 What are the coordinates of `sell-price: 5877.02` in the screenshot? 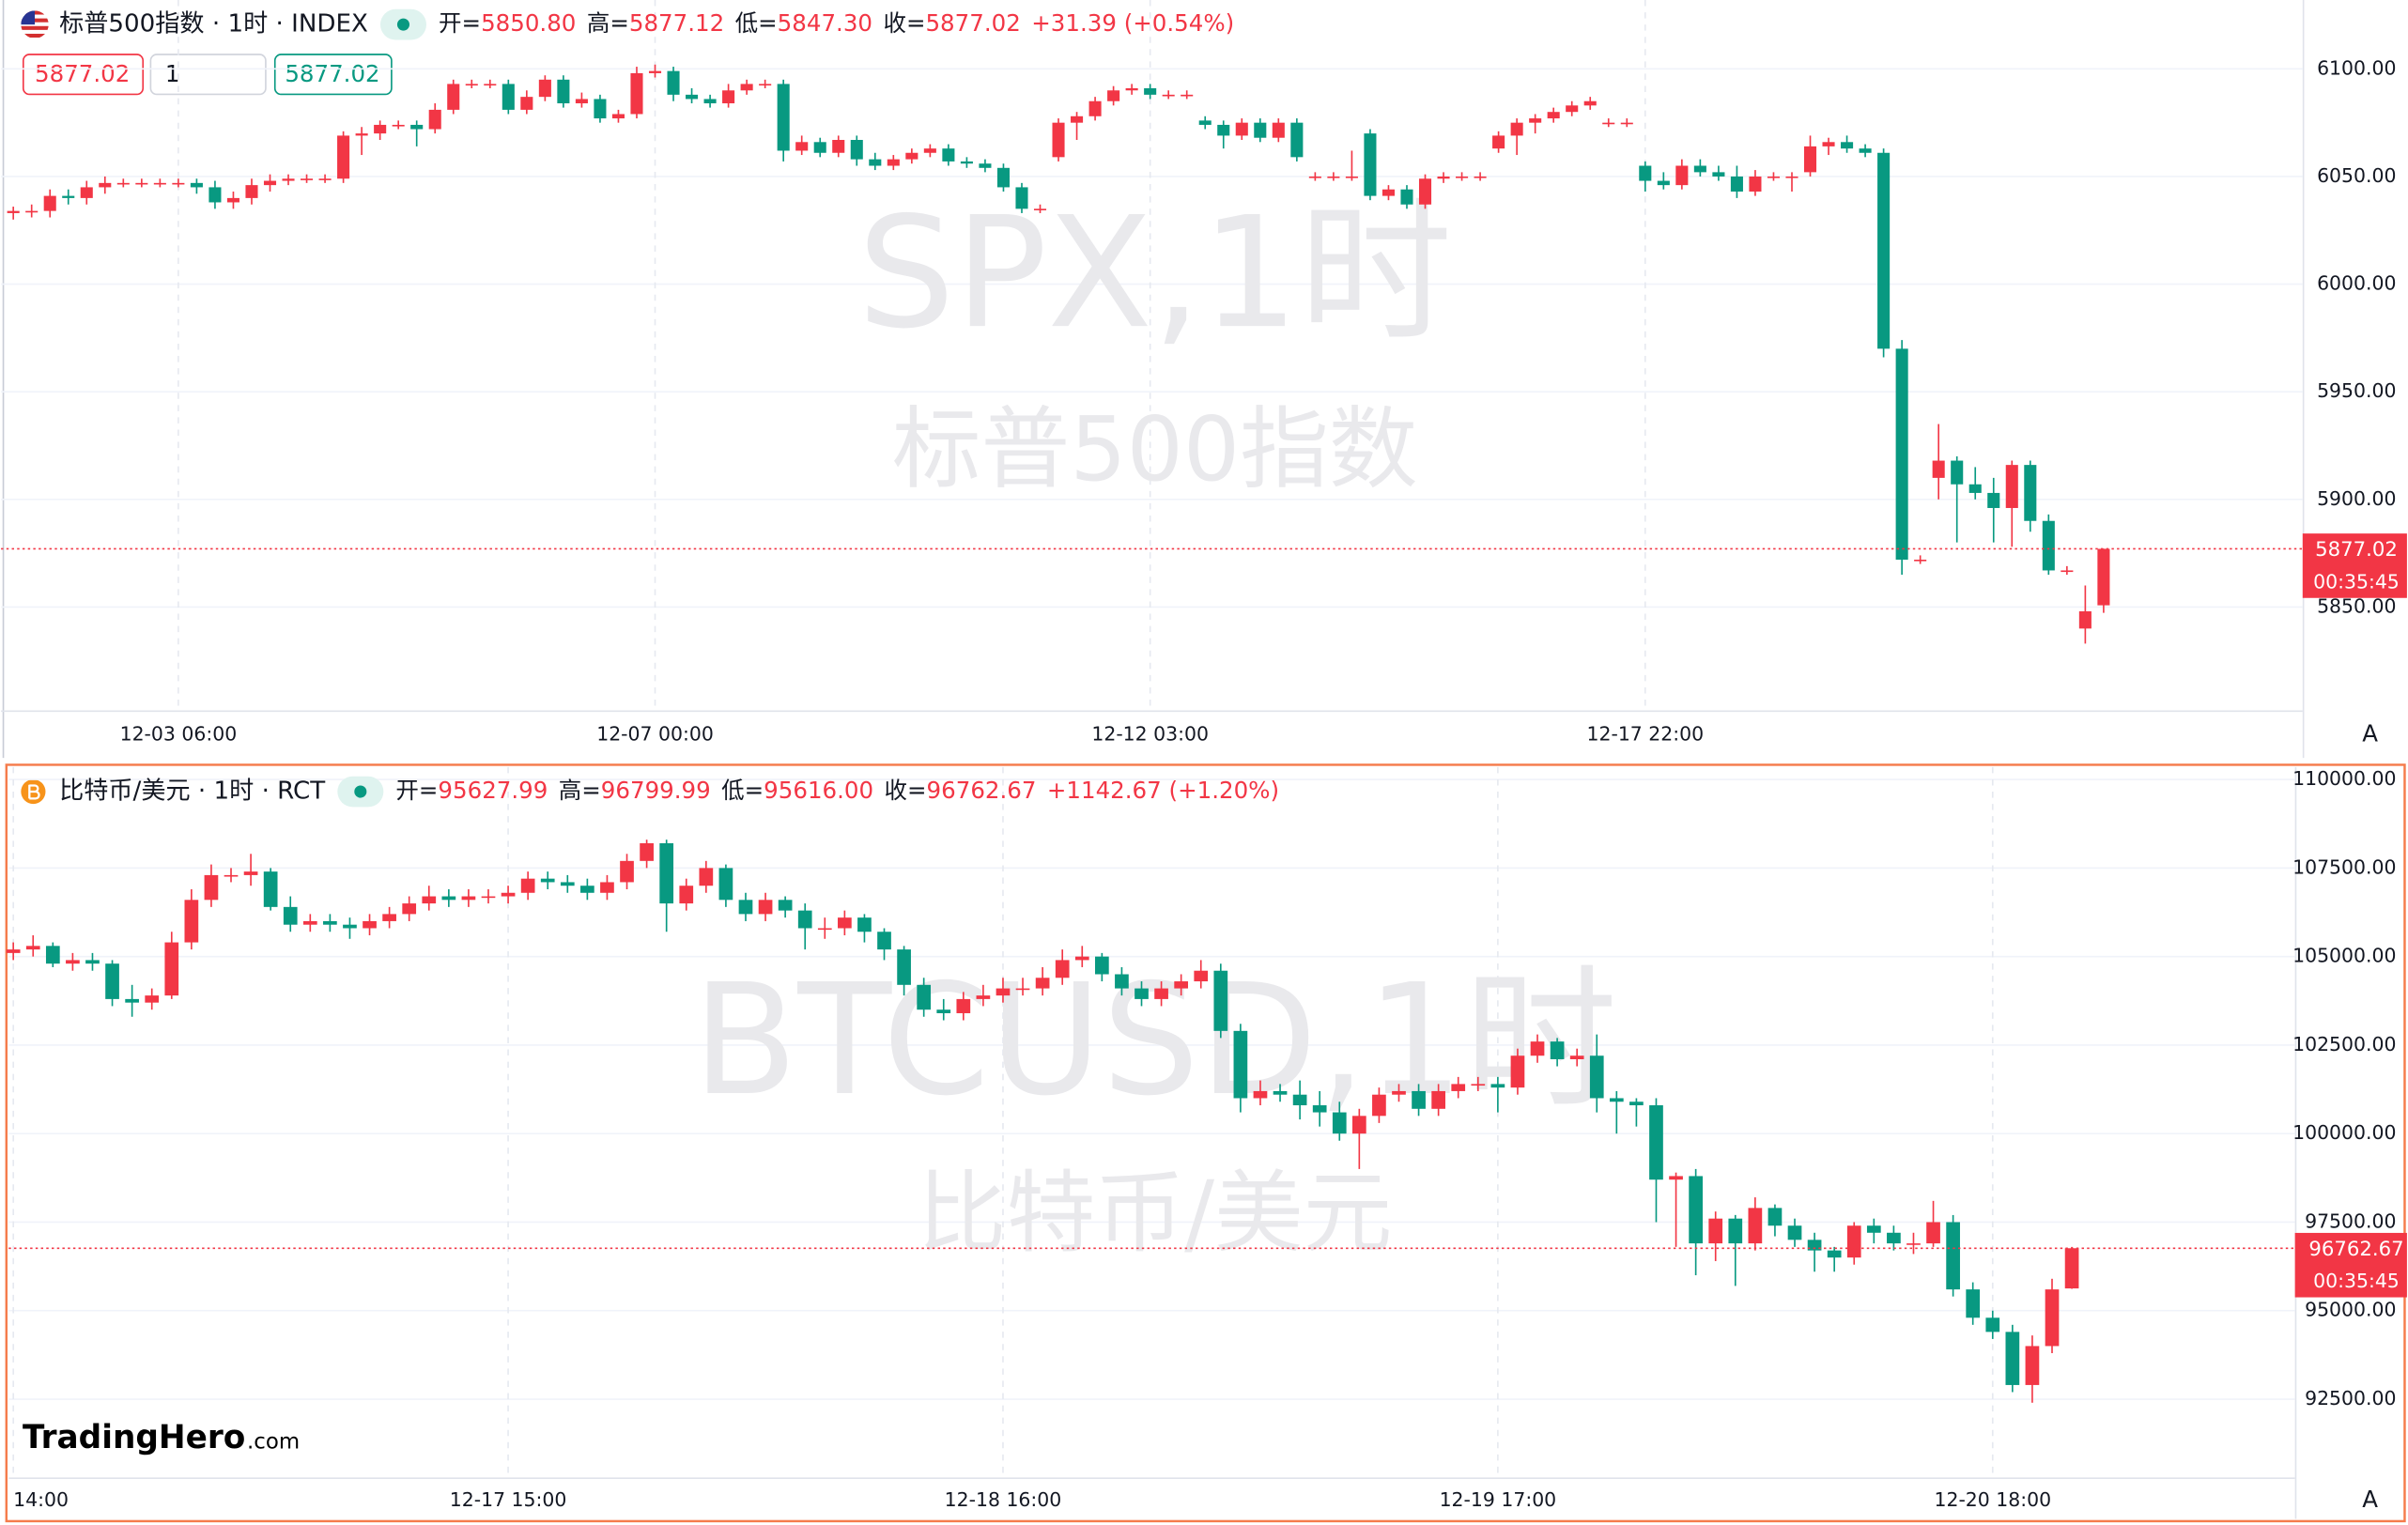 It's located at (82, 74).